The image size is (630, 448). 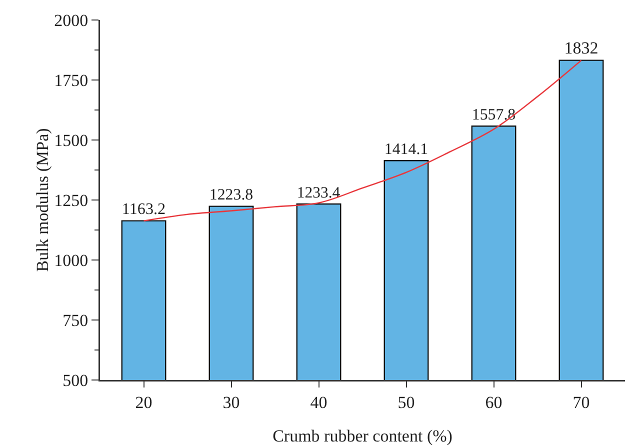 I want to click on x-tick-label: 70, so click(x=581, y=402).